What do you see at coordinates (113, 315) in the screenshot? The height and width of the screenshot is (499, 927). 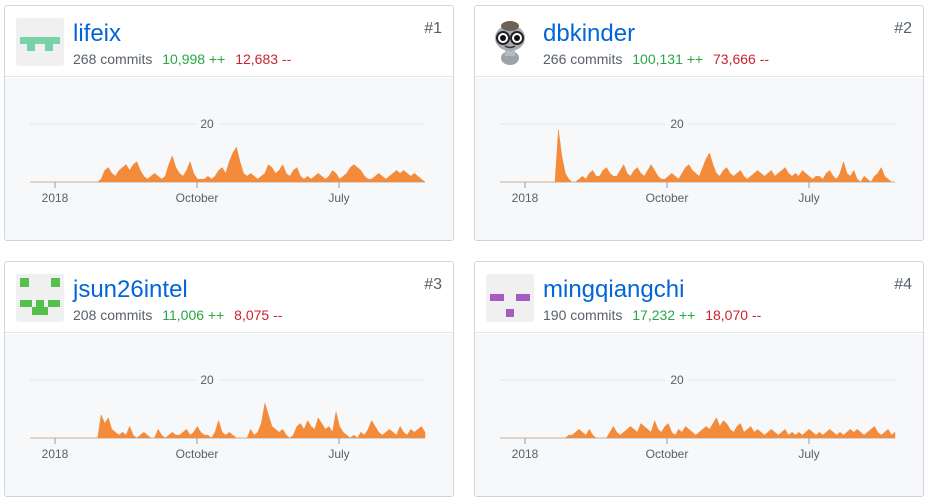 I see `commit-count-link: 208 commits` at bounding box center [113, 315].